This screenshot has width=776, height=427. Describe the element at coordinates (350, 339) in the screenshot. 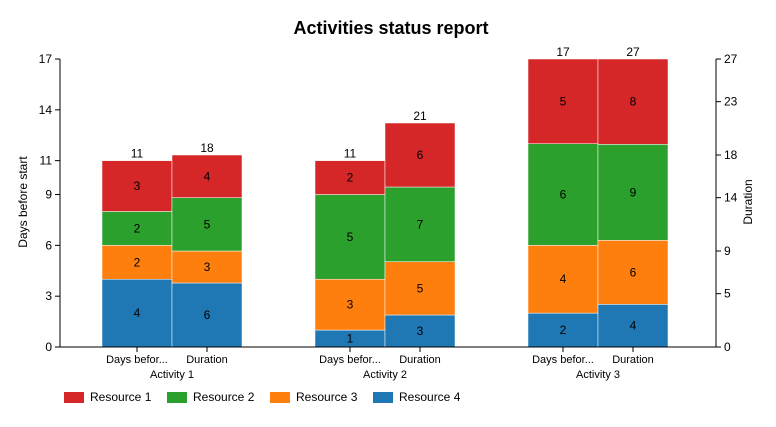

I see `segment-label: 1` at that location.